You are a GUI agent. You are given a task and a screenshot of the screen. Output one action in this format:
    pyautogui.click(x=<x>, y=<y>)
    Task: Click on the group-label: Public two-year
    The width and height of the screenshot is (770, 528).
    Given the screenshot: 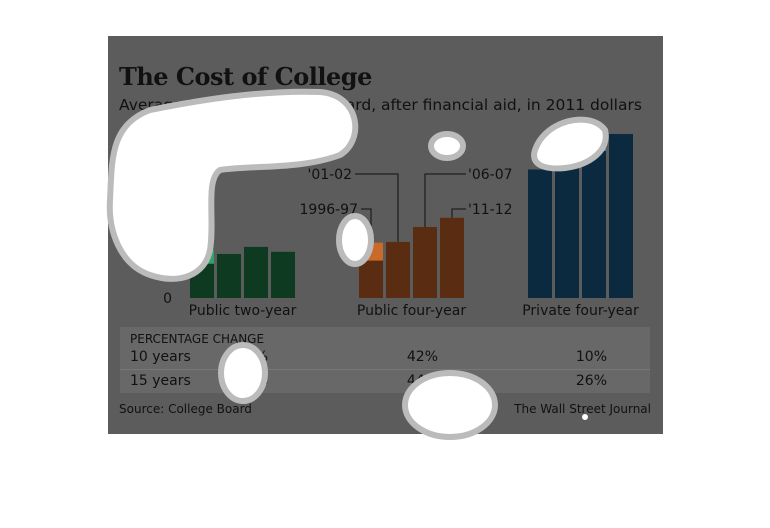 What is the action you would take?
    pyautogui.click(x=243, y=311)
    